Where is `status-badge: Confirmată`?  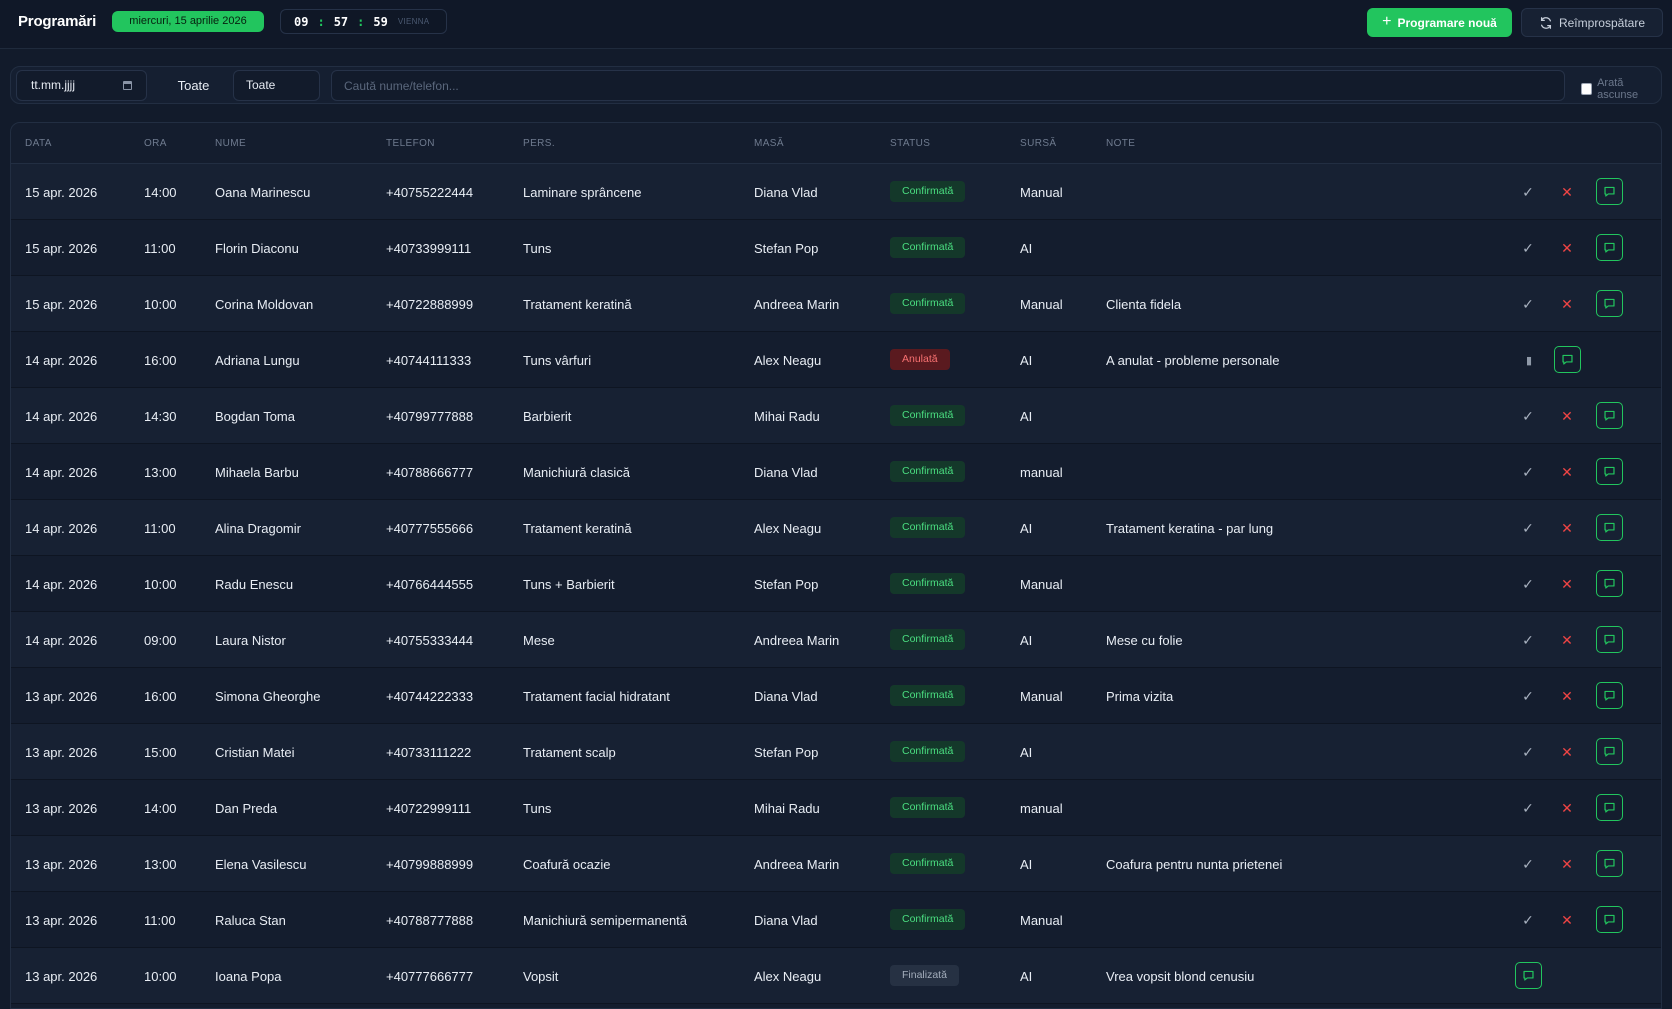
status-badge: Confirmată is located at coordinates (928, 919).